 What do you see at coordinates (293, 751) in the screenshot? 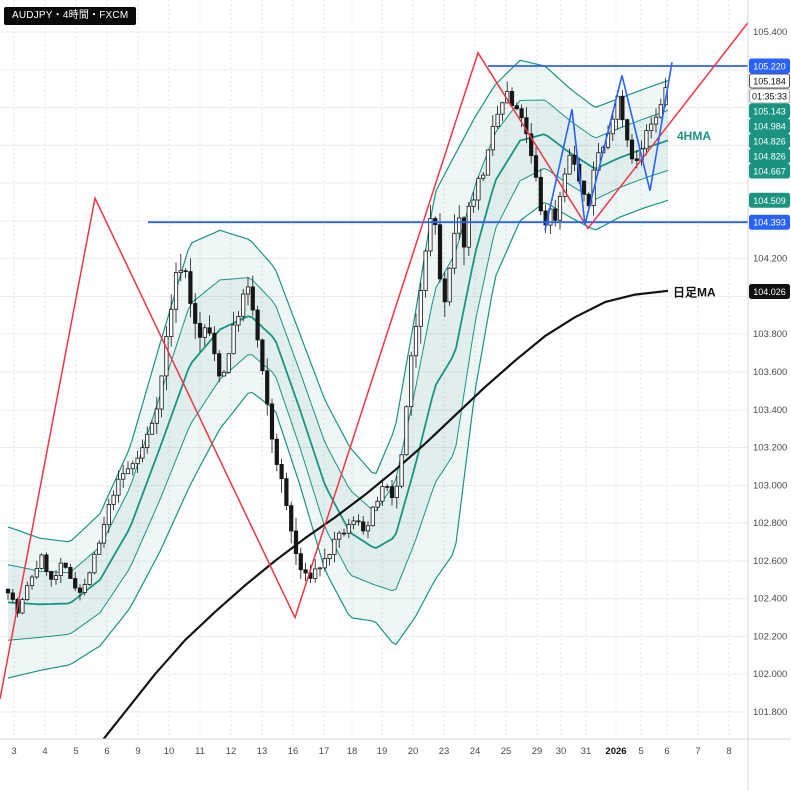
I see `svg-text: 16` at bounding box center [293, 751].